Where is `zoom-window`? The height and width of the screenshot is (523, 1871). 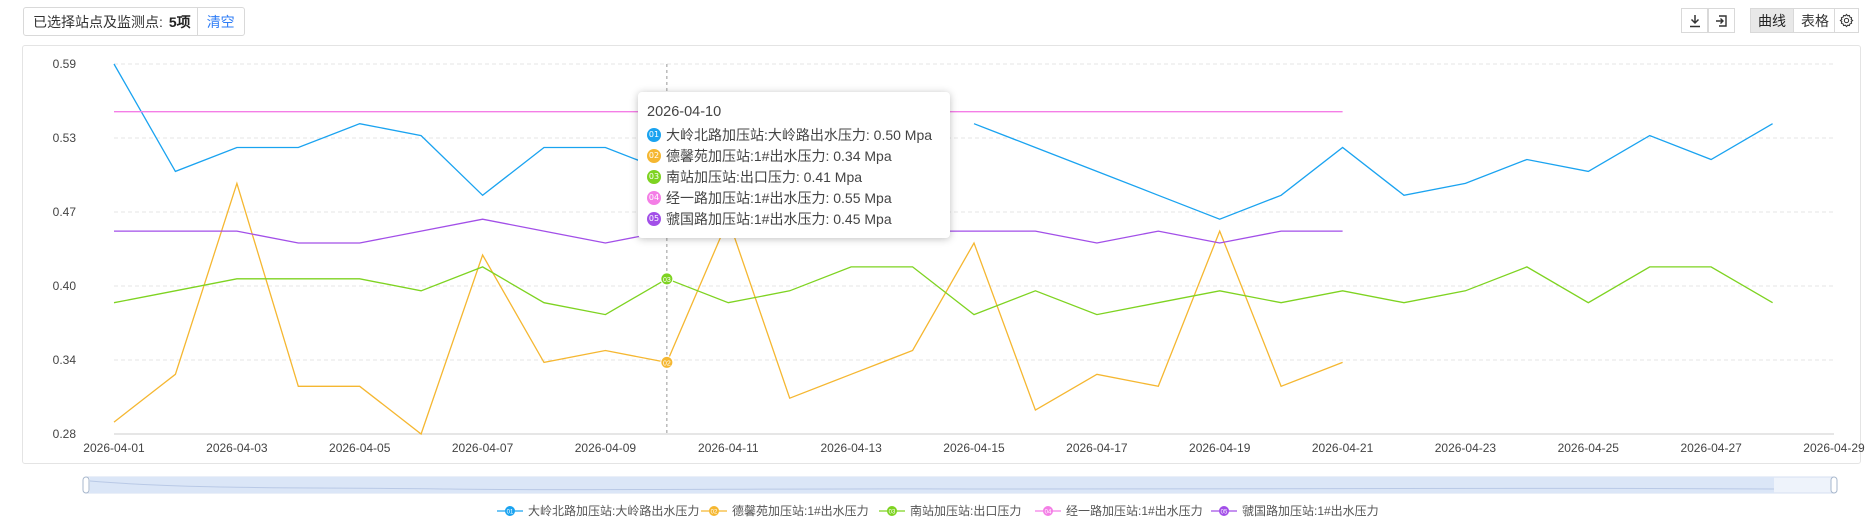
zoom-window is located at coordinates (932, 485).